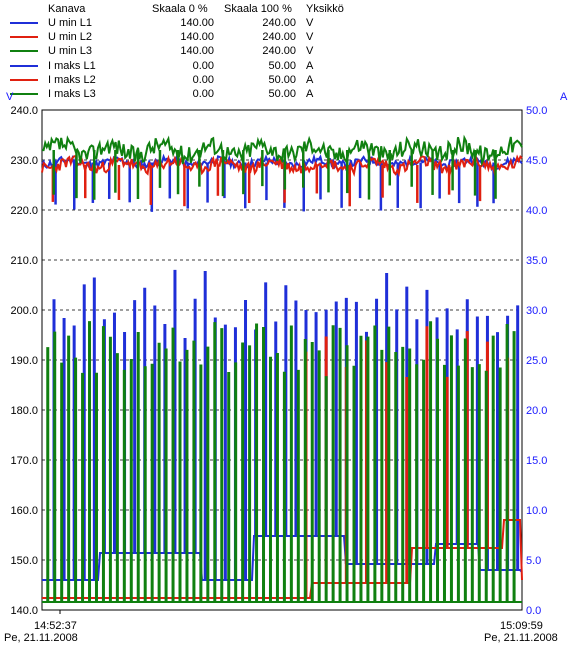 This screenshot has height=646, width=580. I want to click on legend-name: I maks L3, so click(72, 94).